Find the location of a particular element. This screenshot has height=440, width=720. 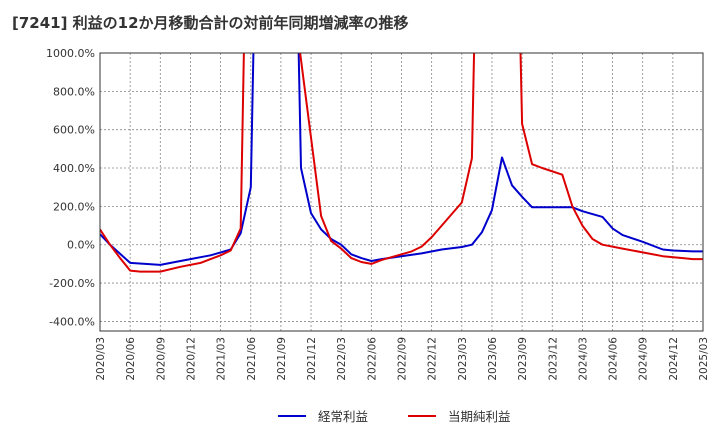

y-tick-label: -200.0% is located at coordinates (72, 283).